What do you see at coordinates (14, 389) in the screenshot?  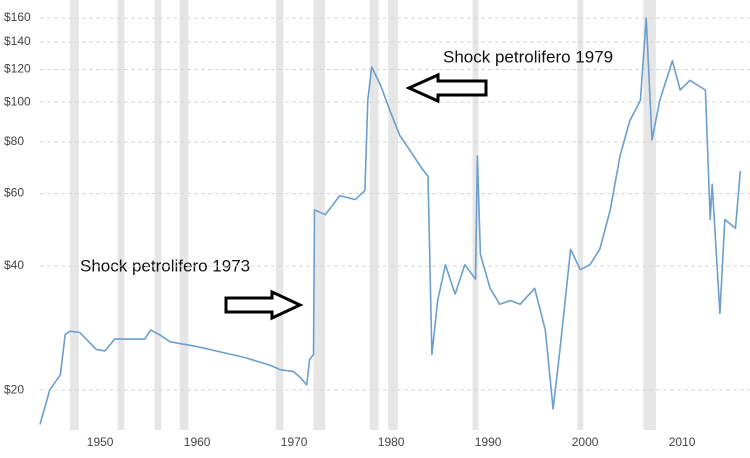 I see `y-tick-label: $20` at bounding box center [14, 389].